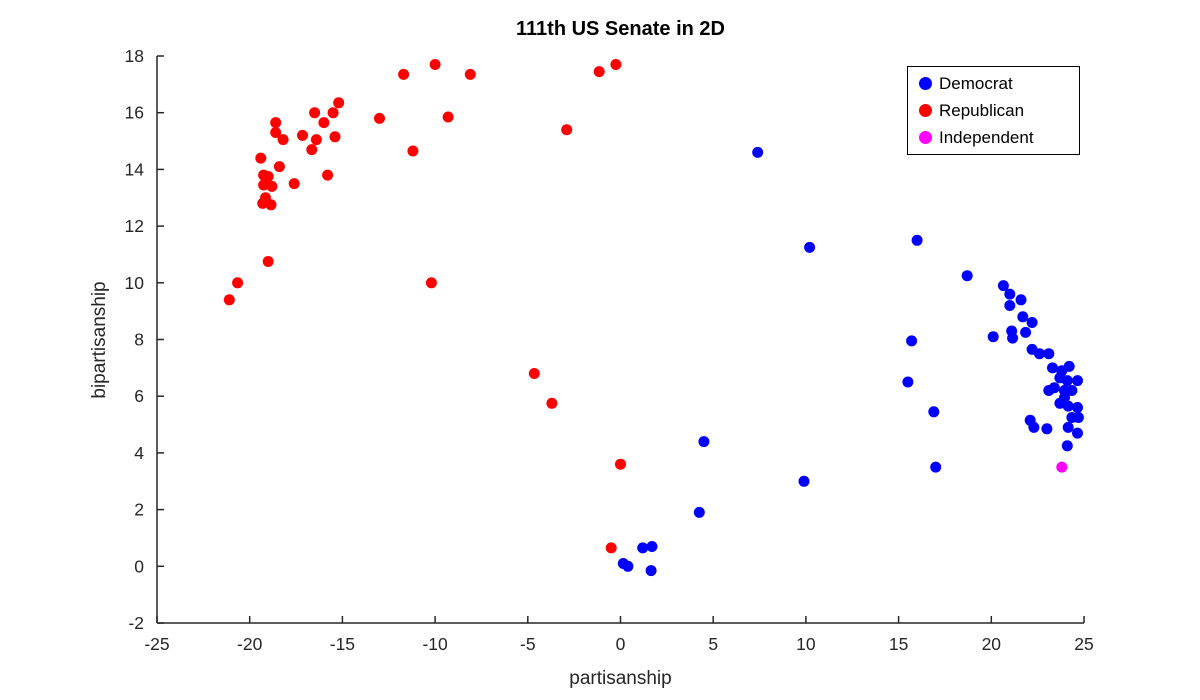 This screenshot has width=1200, height=700. I want to click on y-tick-label: -2, so click(136, 623).